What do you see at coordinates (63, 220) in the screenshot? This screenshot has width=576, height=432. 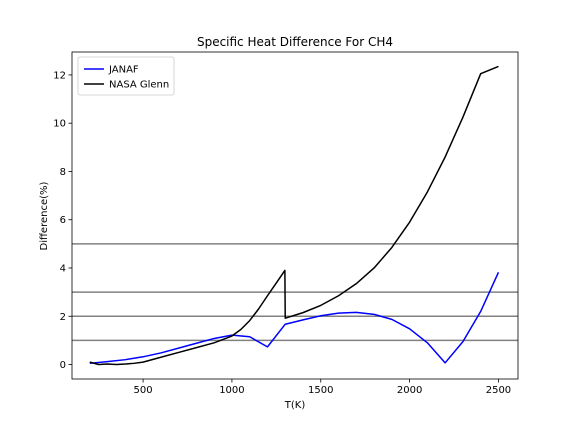 I see `y-tick-label: 6` at bounding box center [63, 220].